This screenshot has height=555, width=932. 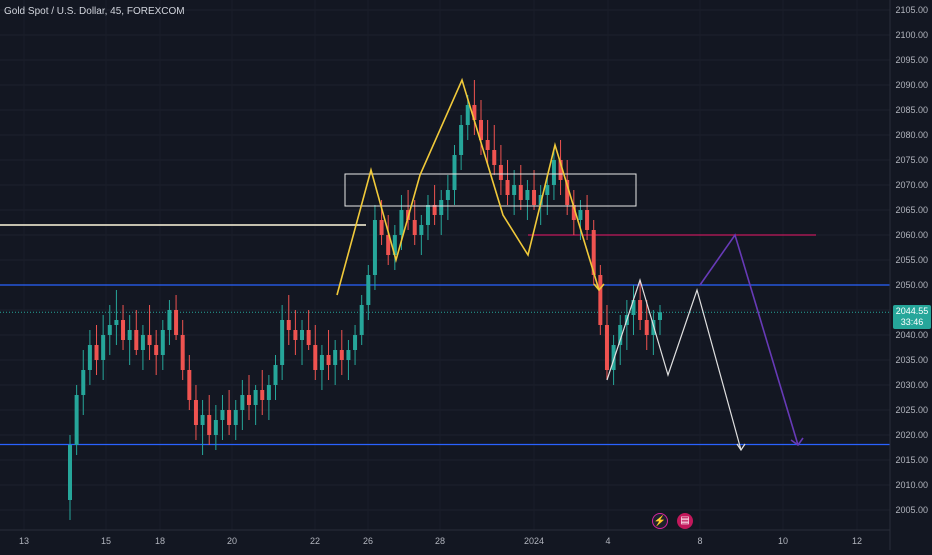 I want to click on price-tick-label: 2050.00, so click(x=911, y=285).